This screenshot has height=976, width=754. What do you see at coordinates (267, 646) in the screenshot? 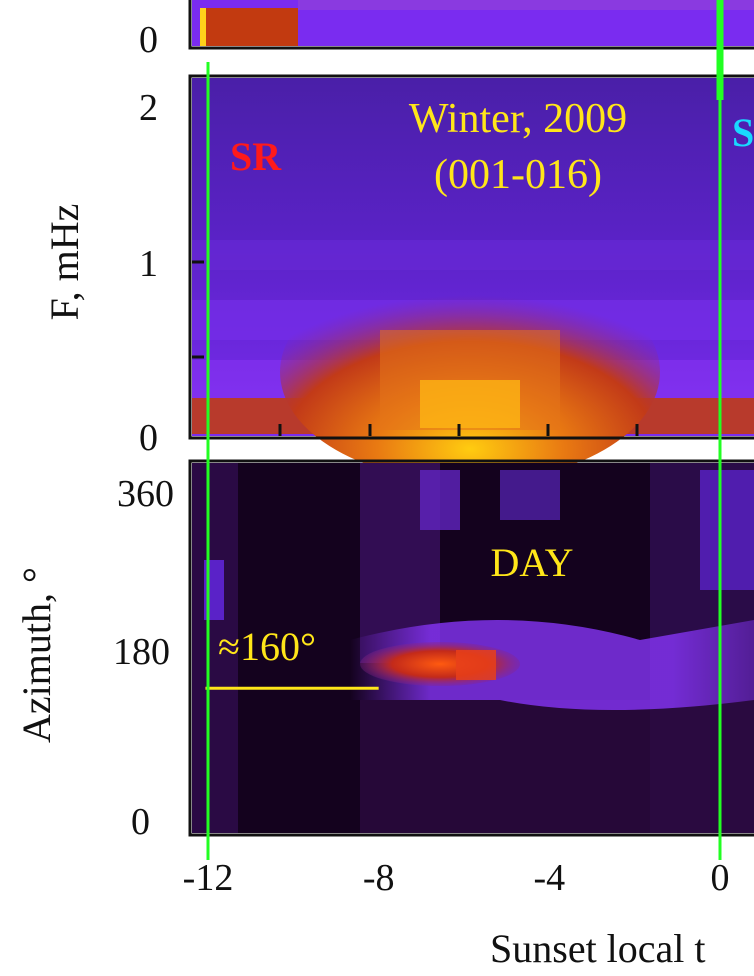
I see `annotation-azimuth-marker: ≈160°` at bounding box center [267, 646].